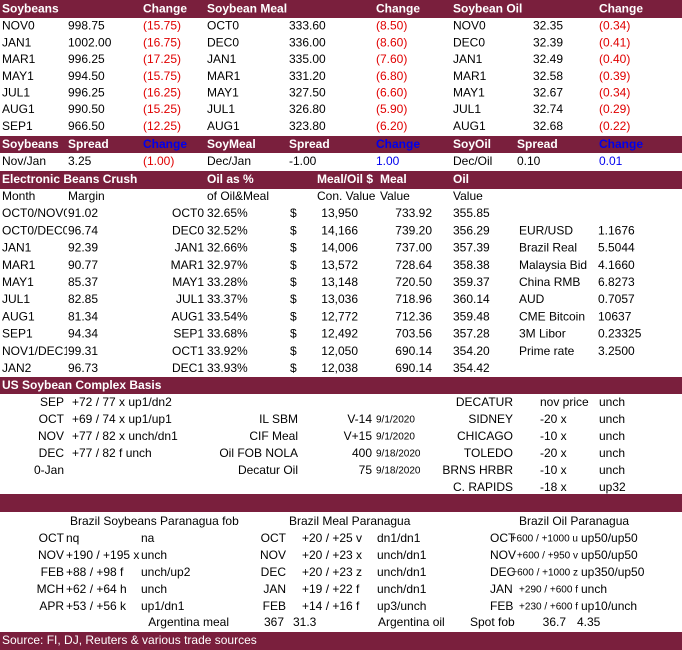  I want to click on cell: 14,166, so click(339, 230).